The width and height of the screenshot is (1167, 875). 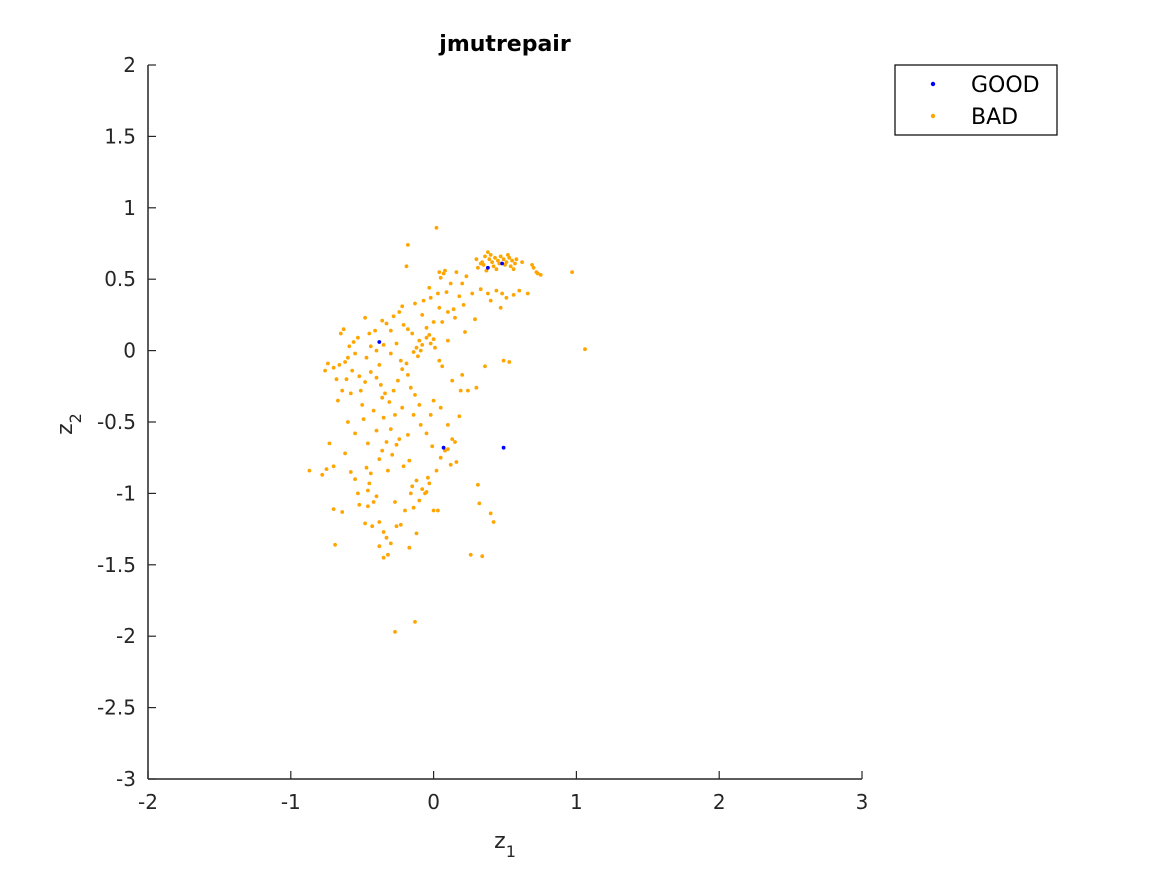 What do you see at coordinates (862, 802) in the screenshot?
I see `x-tick-label: 3` at bounding box center [862, 802].